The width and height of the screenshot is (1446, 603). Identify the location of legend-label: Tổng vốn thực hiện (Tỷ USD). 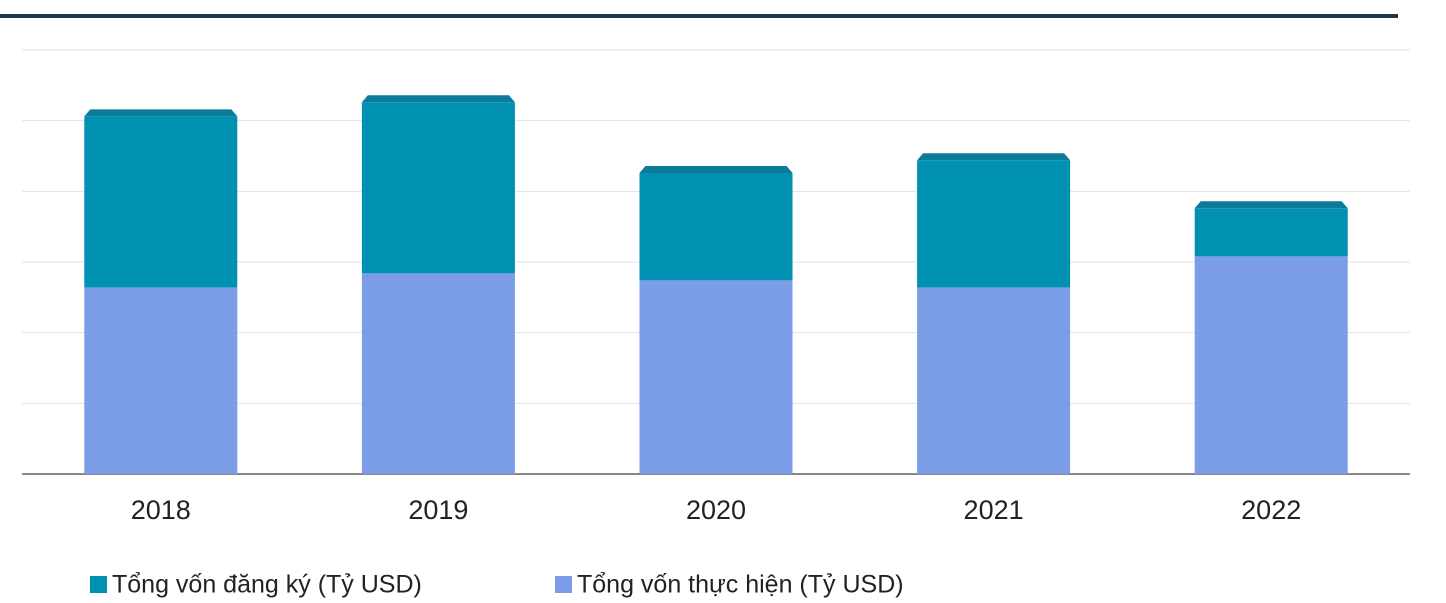
(740, 585).